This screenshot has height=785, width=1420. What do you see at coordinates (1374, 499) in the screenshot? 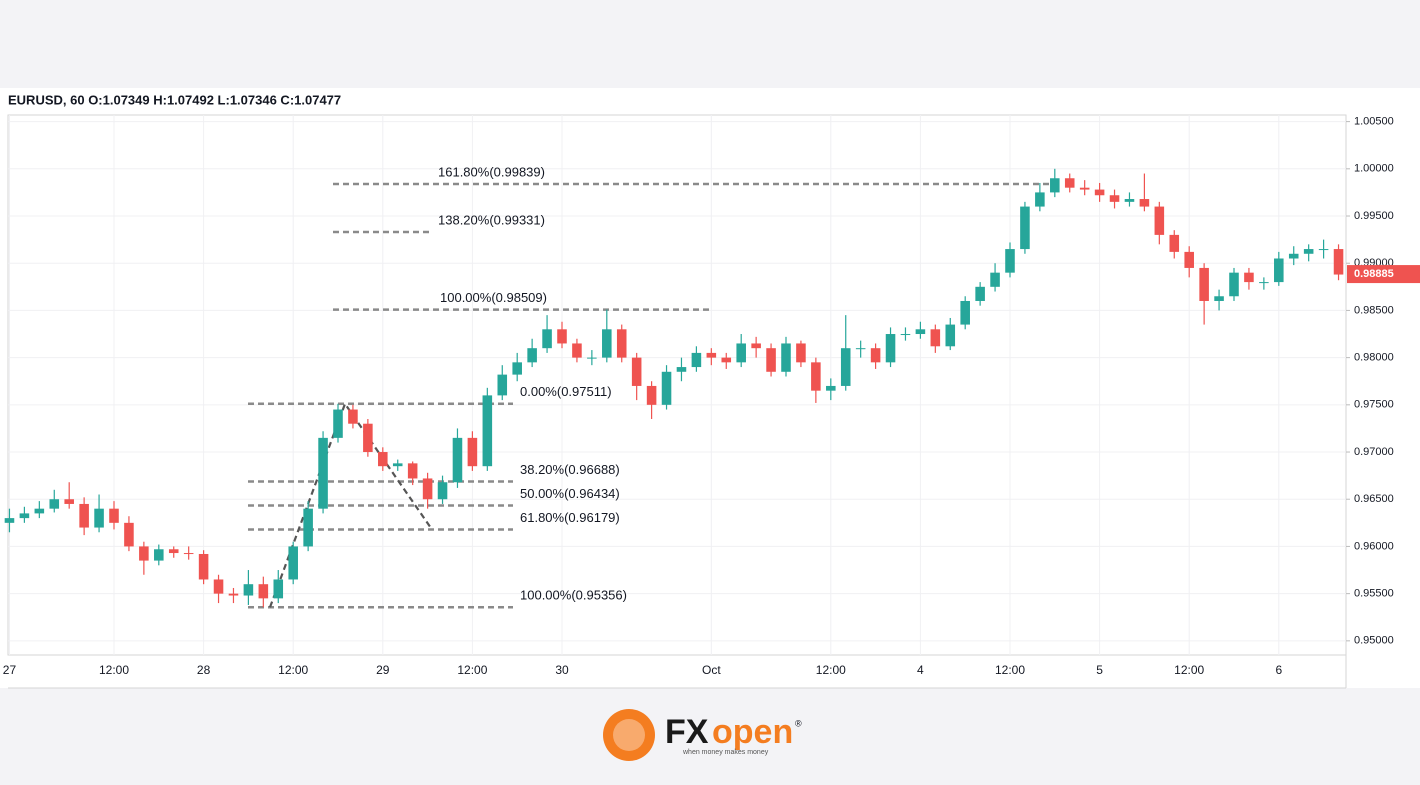
I see `y-tick-label: 0.96500` at bounding box center [1374, 499].